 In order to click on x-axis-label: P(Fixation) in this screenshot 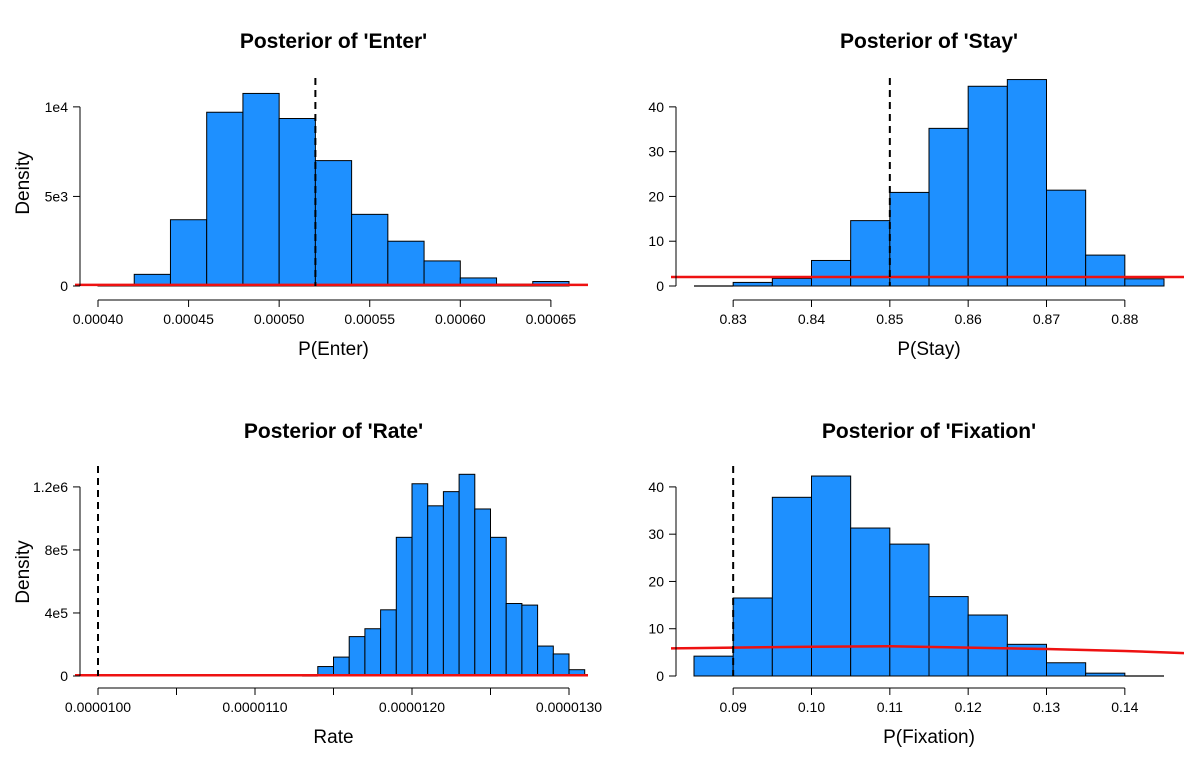, I will do `click(929, 737)`.